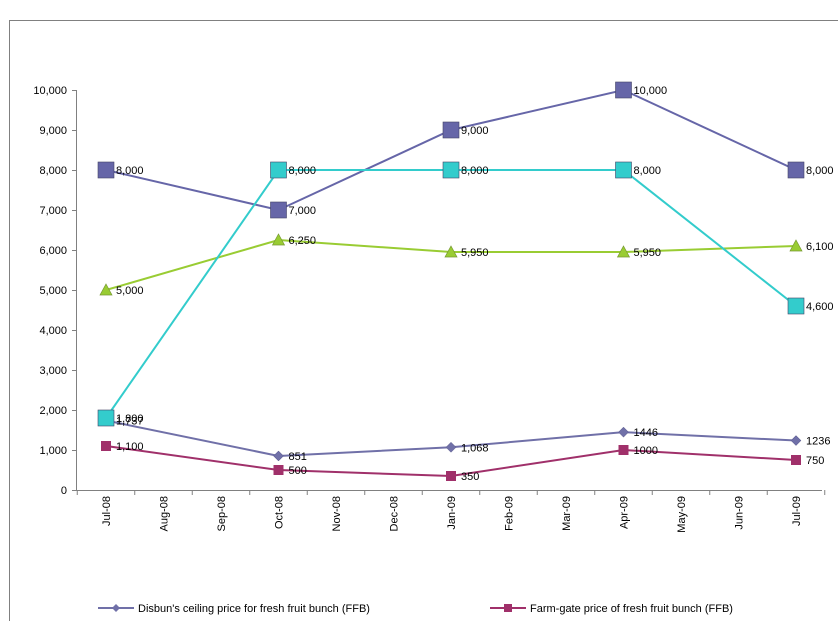 Image resolution: width=838 pixels, height=626 pixels. What do you see at coordinates (298, 457) in the screenshot?
I see `data-label: 851` at bounding box center [298, 457].